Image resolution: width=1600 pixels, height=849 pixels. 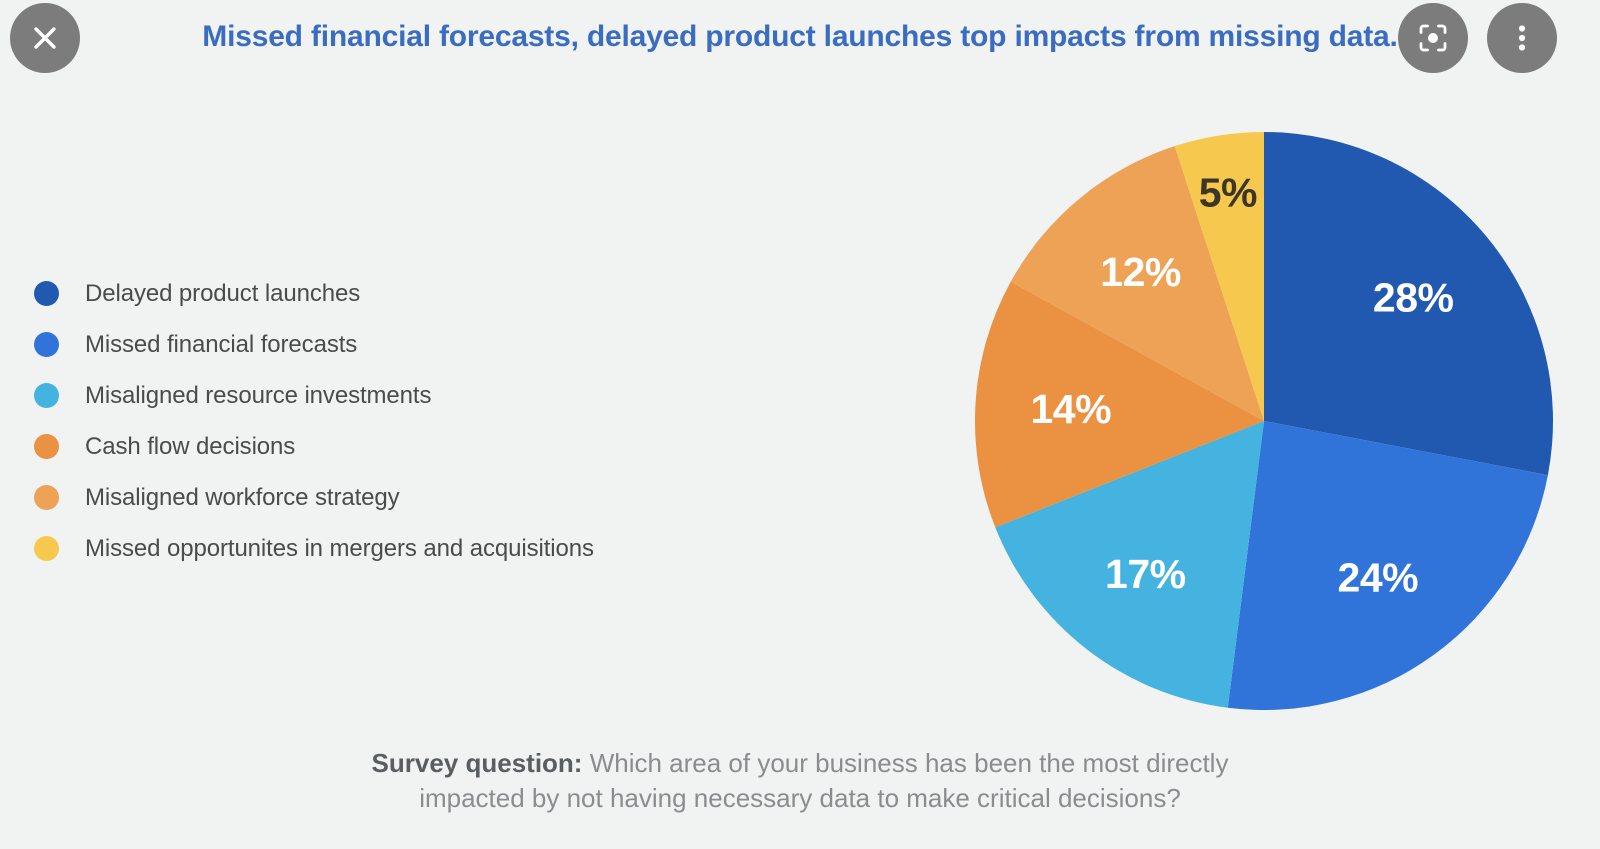 I want to click on close-icon, so click(x=45, y=38).